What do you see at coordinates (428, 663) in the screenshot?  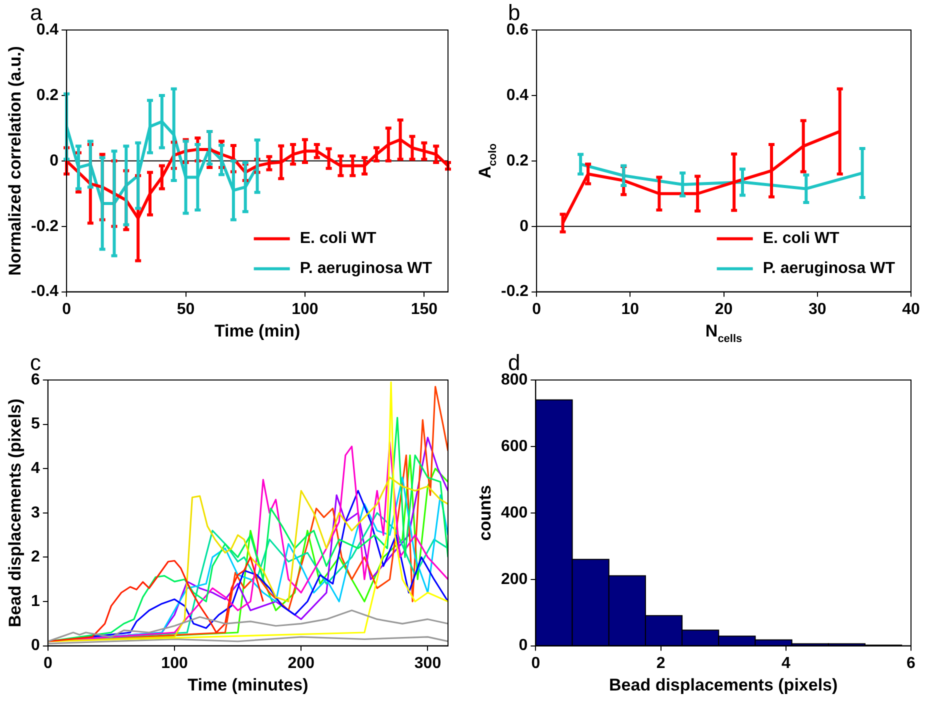 I see `x-tick-label: 300` at bounding box center [428, 663].